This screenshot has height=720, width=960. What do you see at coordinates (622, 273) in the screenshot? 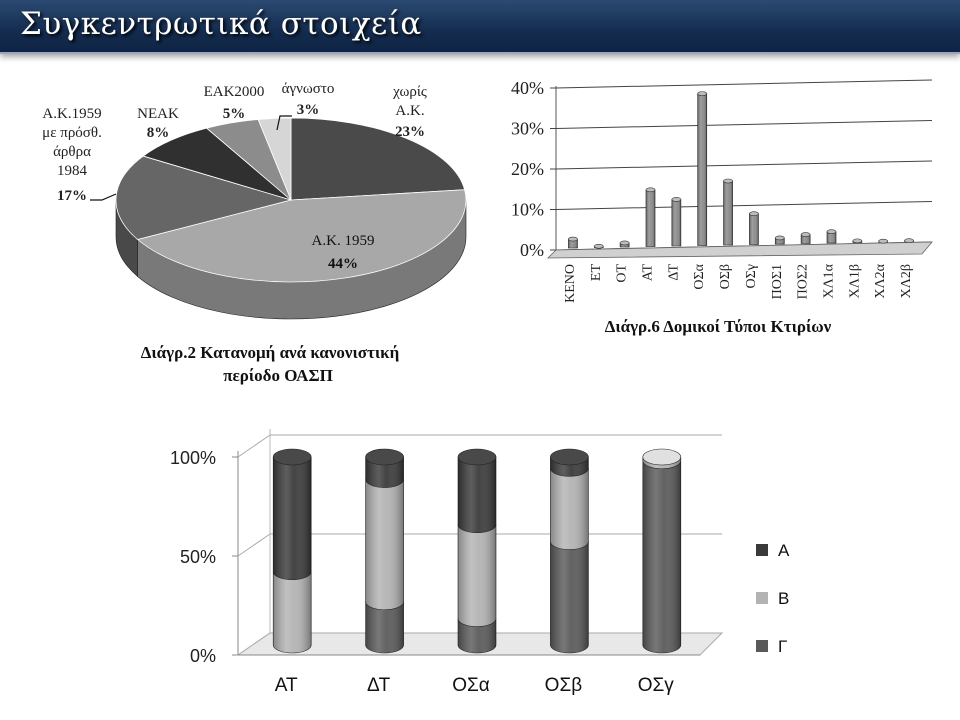
I see `x-tick-label: ΟΤ` at bounding box center [622, 273].